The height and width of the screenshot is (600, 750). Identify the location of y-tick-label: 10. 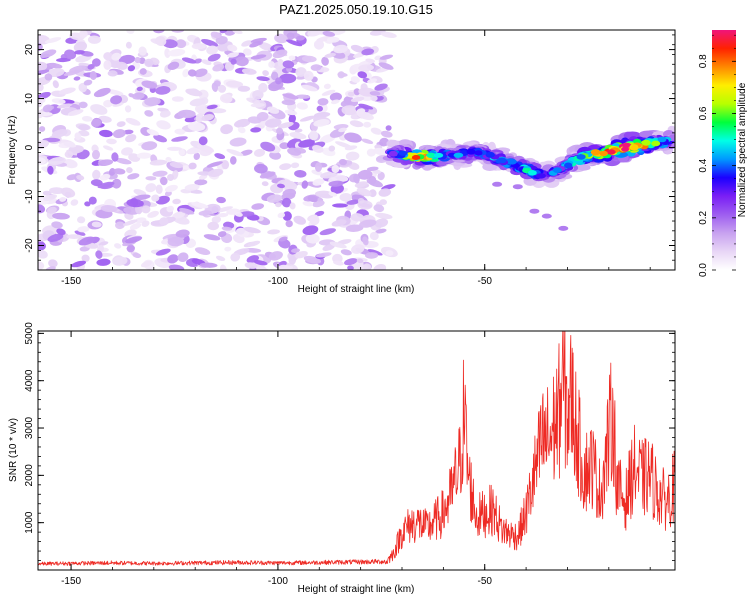
(29, 99).